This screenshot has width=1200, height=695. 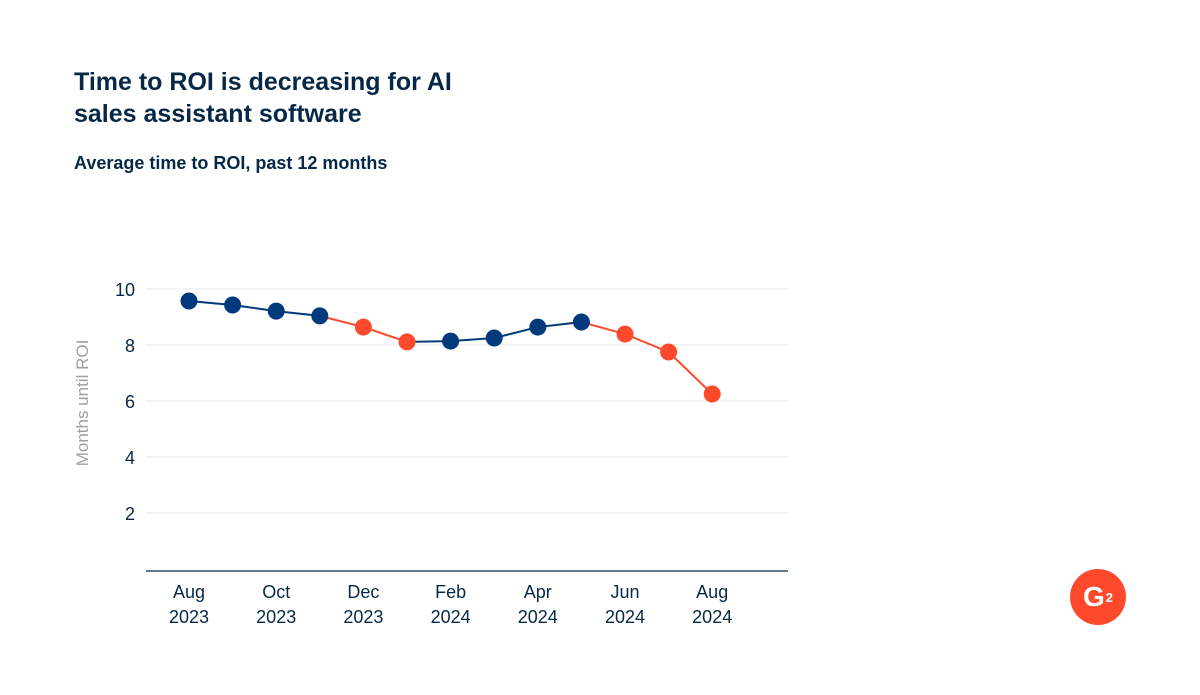 What do you see at coordinates (276, 592) in the screenshot?
I see `x-tick-label: Oct` at bounding box center [276, 592].